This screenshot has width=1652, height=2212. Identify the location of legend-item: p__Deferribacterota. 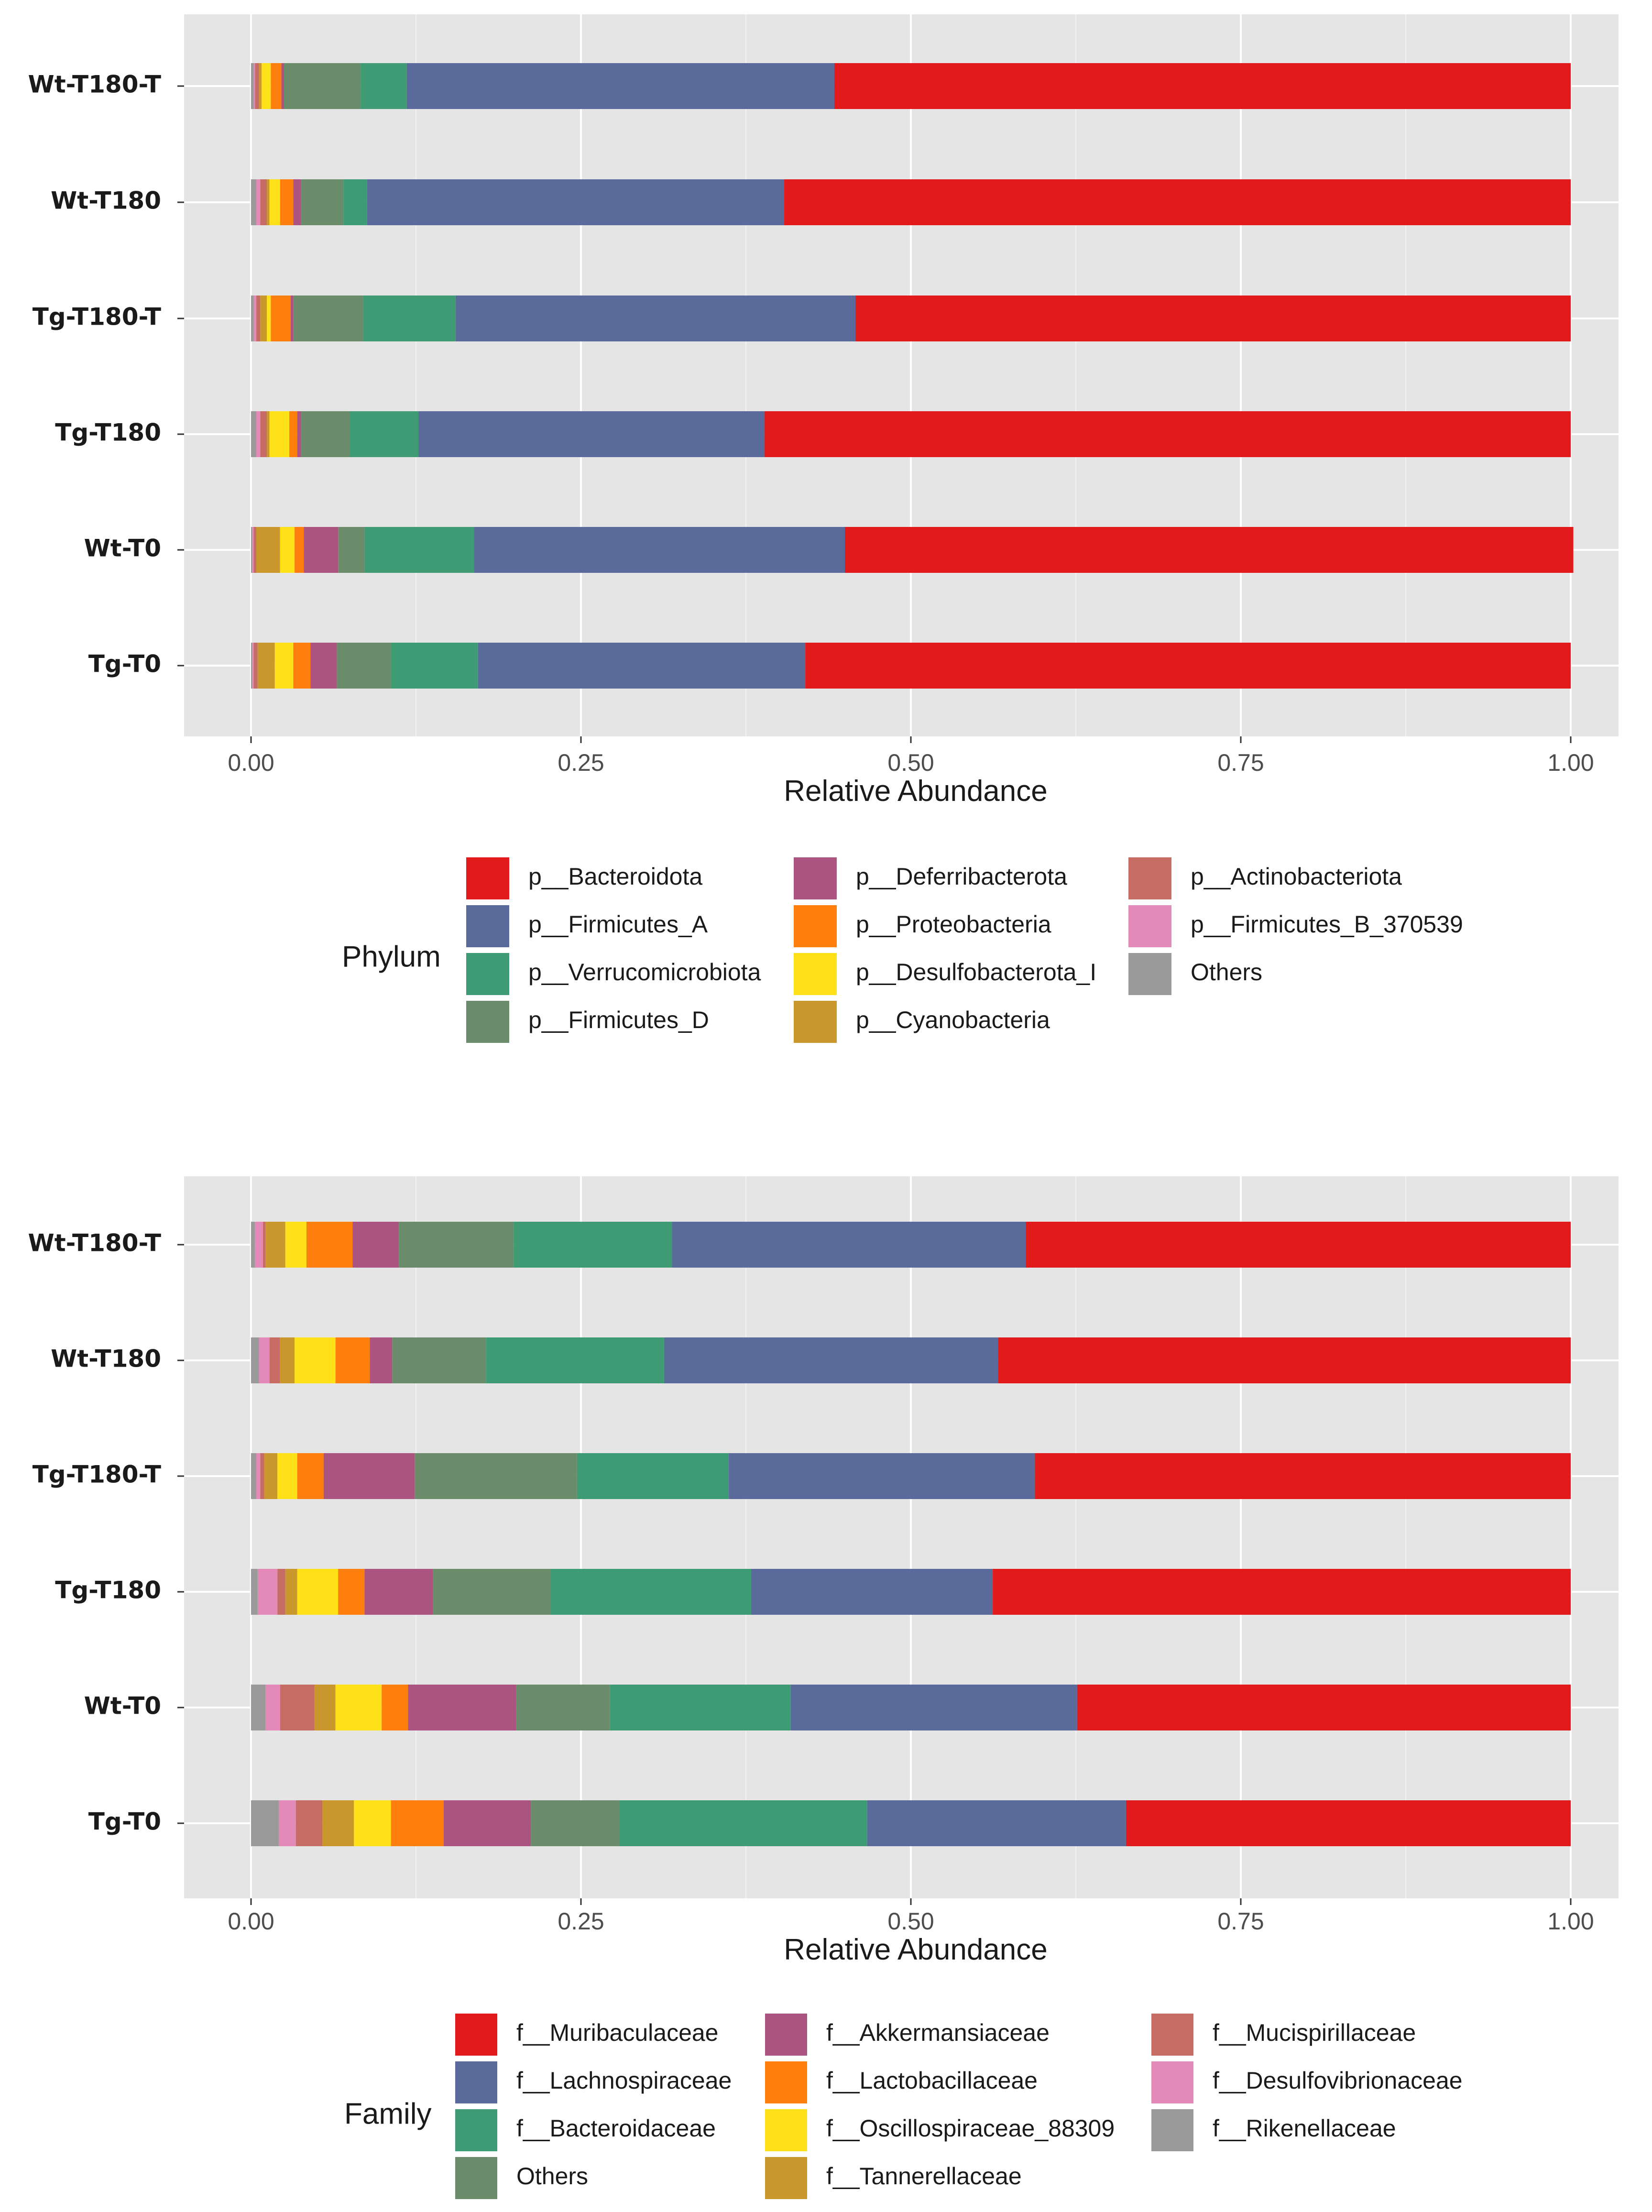
(930, 878).